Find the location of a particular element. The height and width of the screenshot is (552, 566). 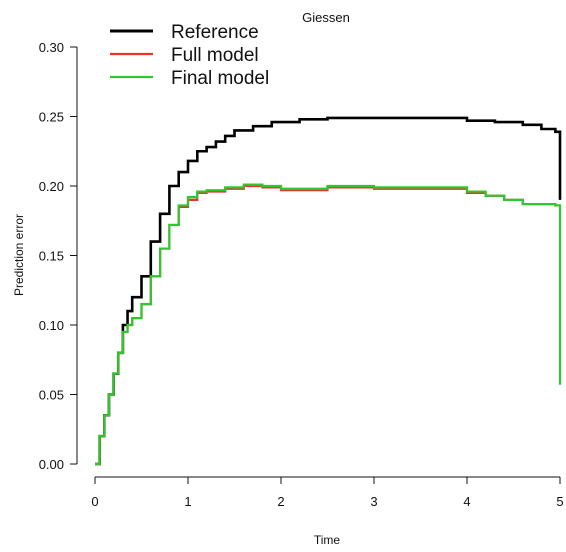

x-tick-label-1: 1 is located at coordinates (187, 501).